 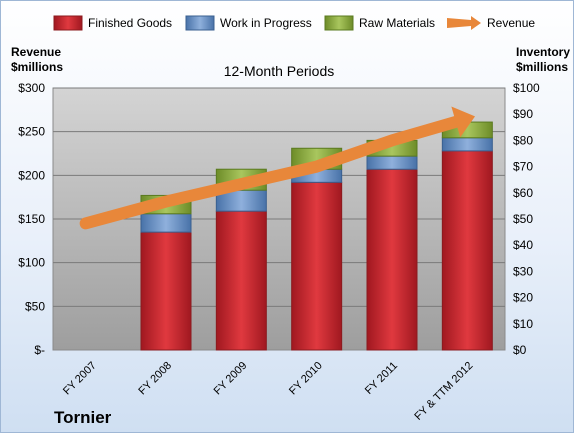 I want to click on right-tick-label: $80, so click(x=523, y=140).